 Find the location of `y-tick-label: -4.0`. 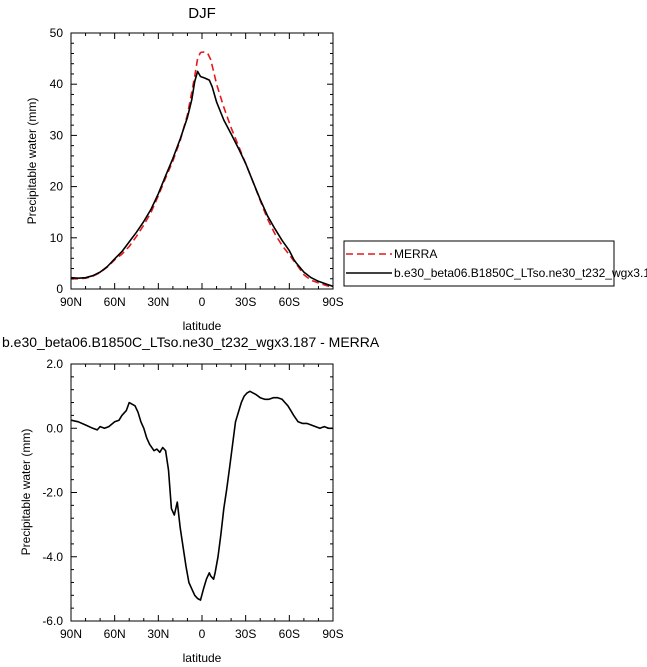

y-tick-label: -4.0 is located at coordinates (52, 557).